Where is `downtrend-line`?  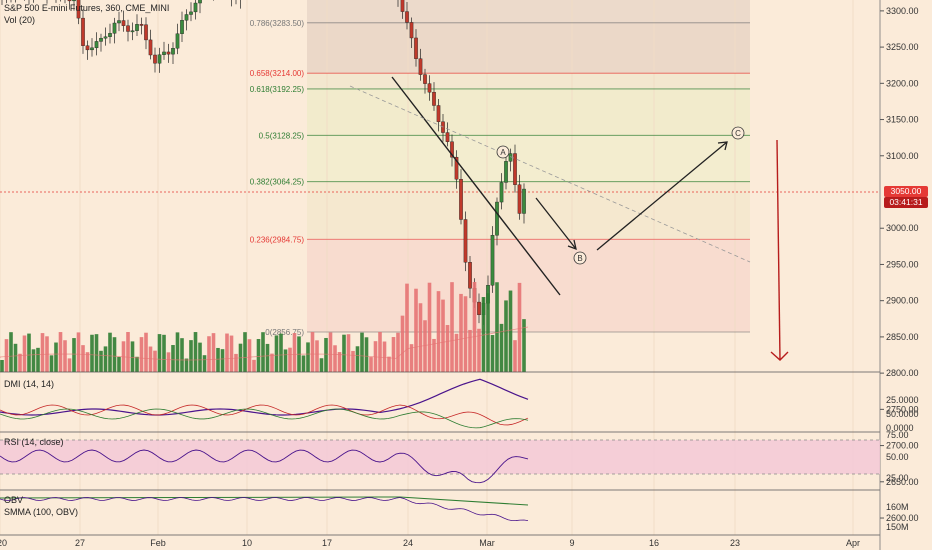 downtrend-line is located at coordinates (476, 186).